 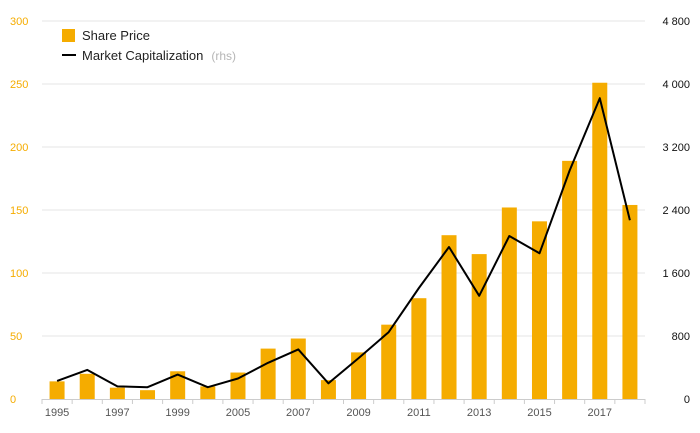 I want to click on left-tick-label: 150, so click(x=19, y=211).